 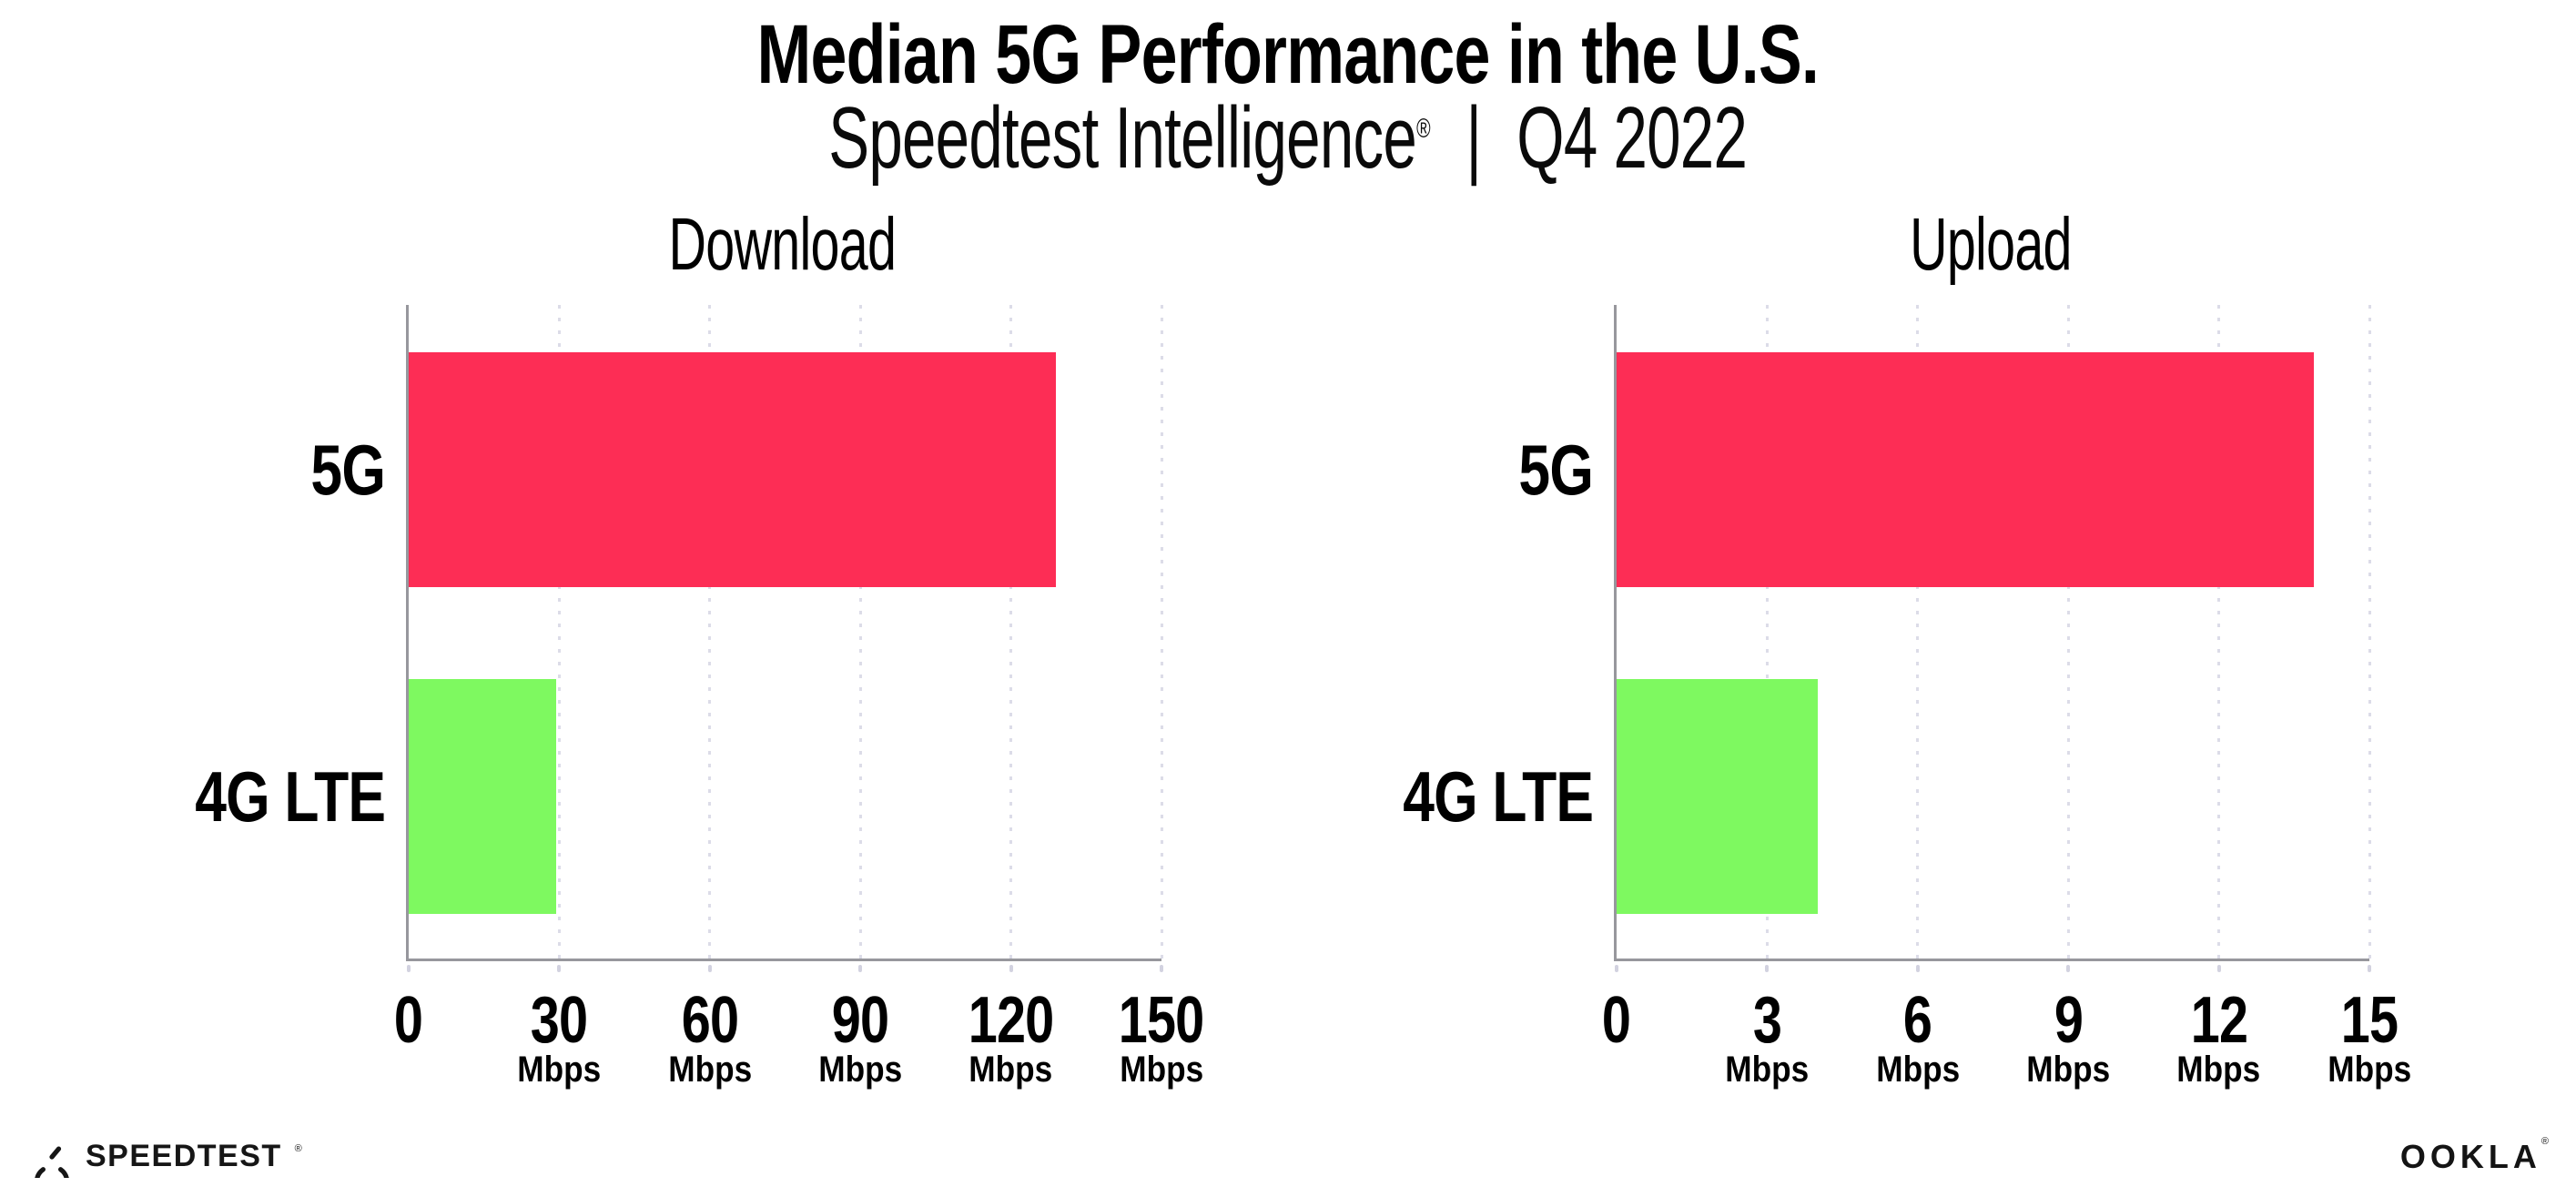 I want to click on x-tick-label-120: 120, so click(x=1011, y=1021).